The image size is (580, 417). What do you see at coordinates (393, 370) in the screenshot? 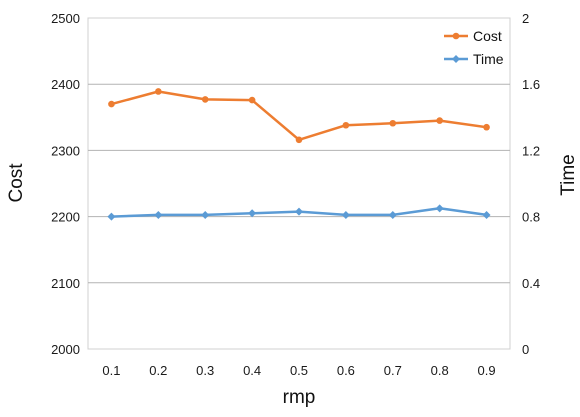
I see `x-tick-label: 0.7` at bounding box center [393, 370].